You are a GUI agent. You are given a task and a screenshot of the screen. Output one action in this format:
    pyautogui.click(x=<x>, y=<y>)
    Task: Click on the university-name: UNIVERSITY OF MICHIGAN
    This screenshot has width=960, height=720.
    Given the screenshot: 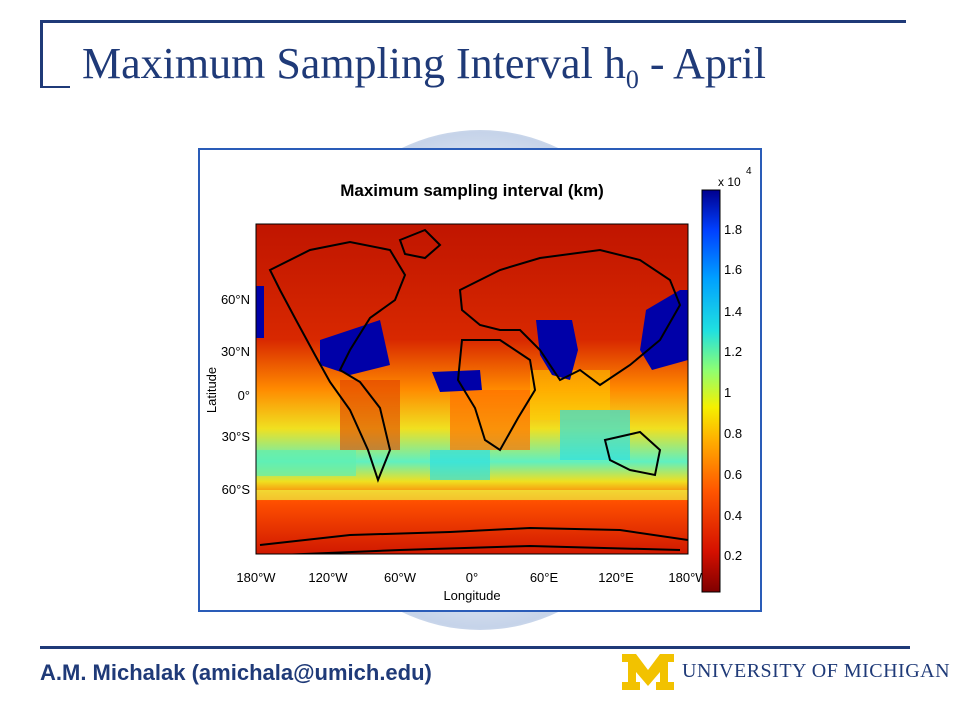 What is the action you would take?
    pyautogui.click(x=816, y=671)
    